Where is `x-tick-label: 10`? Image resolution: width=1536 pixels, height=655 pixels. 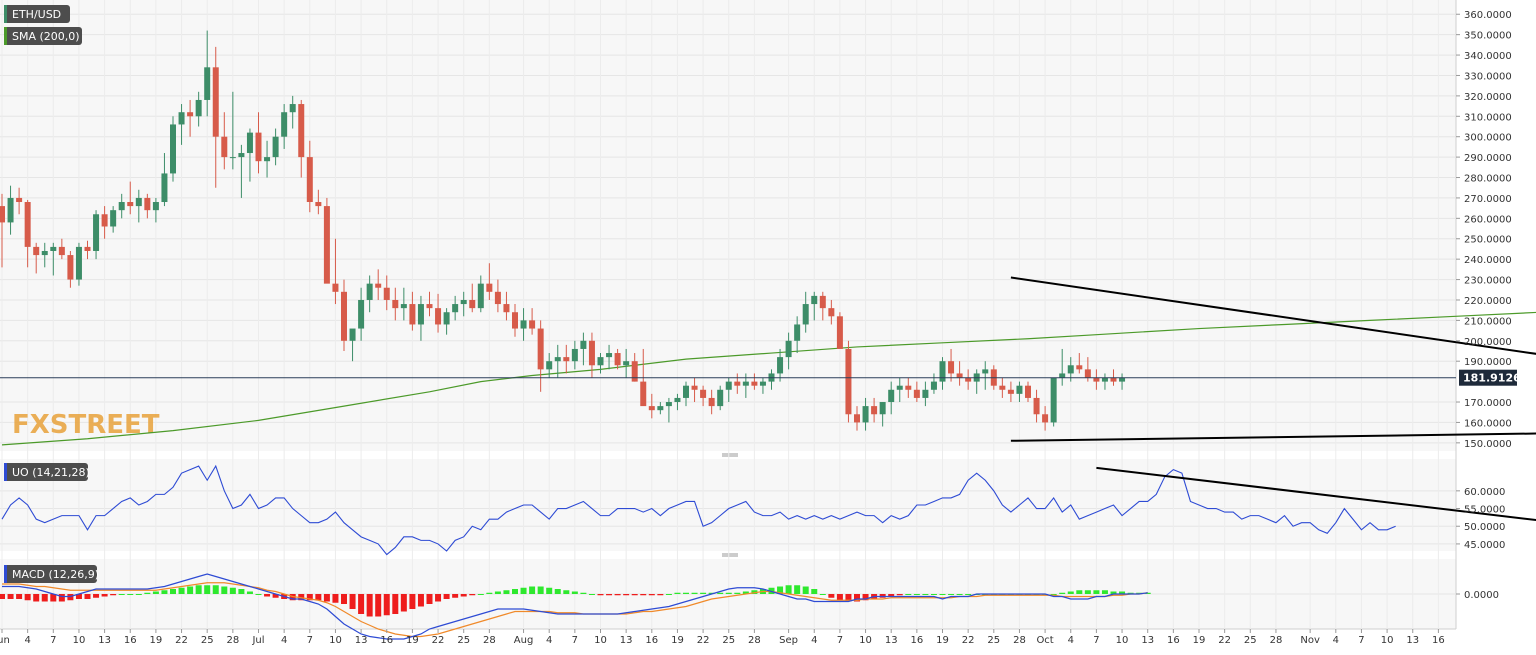
x-tick-label: 10 is located at coordinates (79, 640).